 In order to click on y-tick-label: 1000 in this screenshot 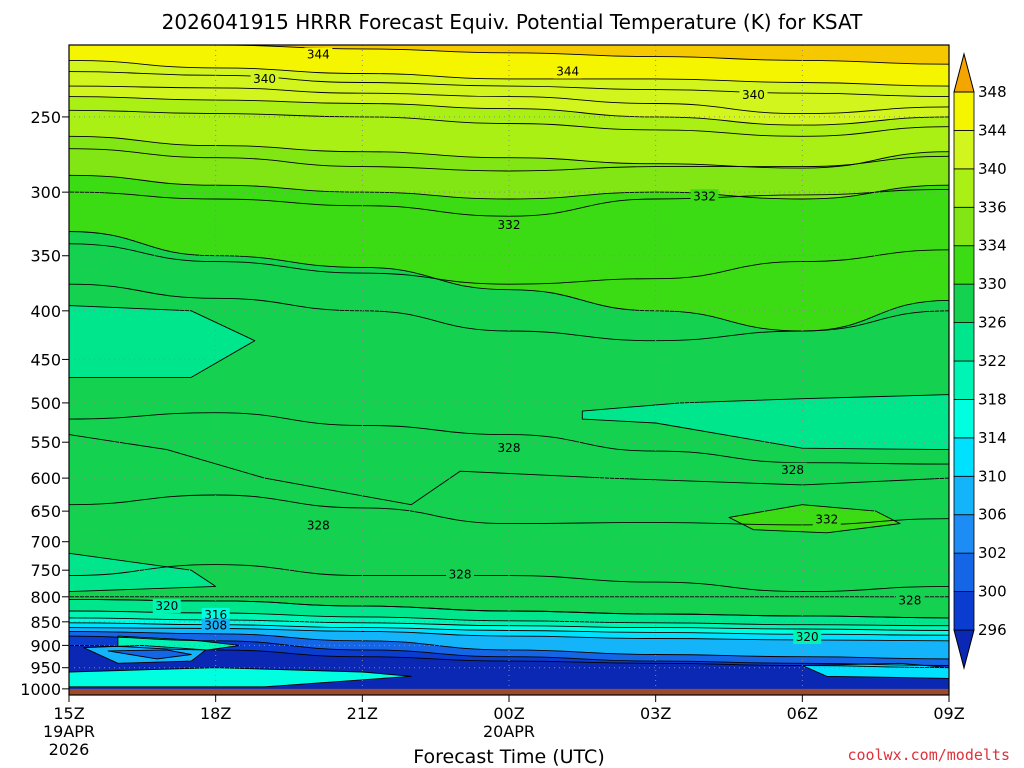, I will do `click(40, 689)`.